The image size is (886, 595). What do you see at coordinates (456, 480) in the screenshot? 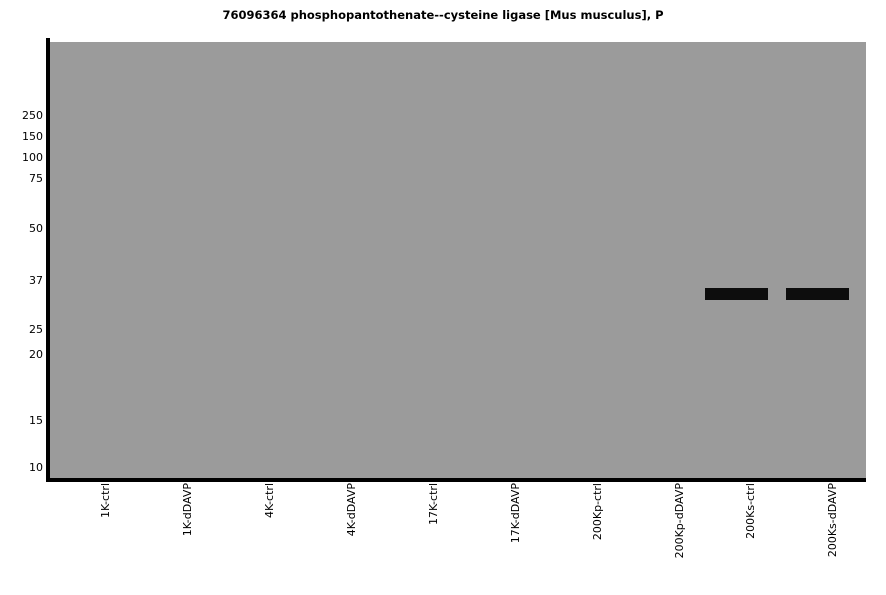
I see `x-axis-spine` at bounding box center [456, 480].